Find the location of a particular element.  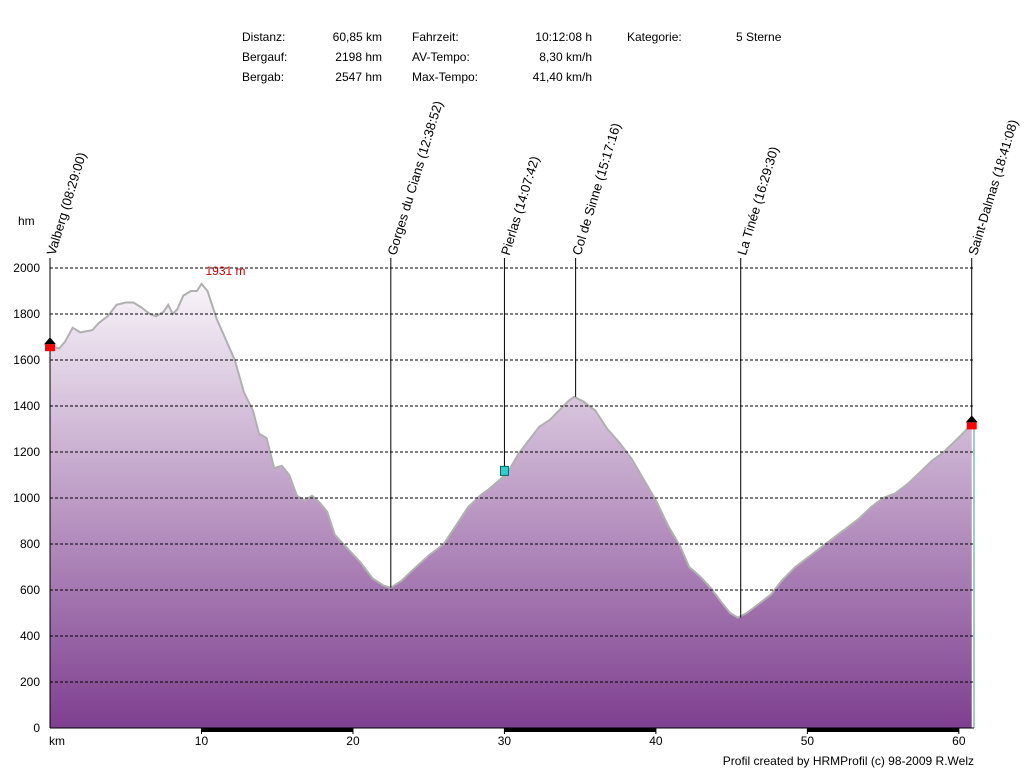

stat-value: 5 Sterne is located at coordinates (759, 37).